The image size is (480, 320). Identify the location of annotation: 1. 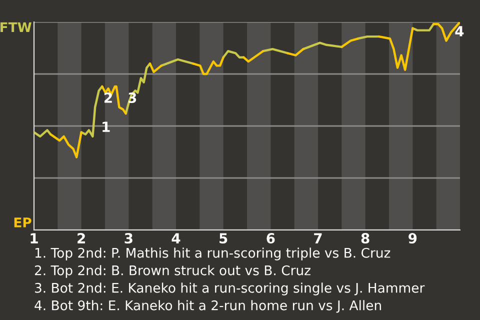
(106, 127).